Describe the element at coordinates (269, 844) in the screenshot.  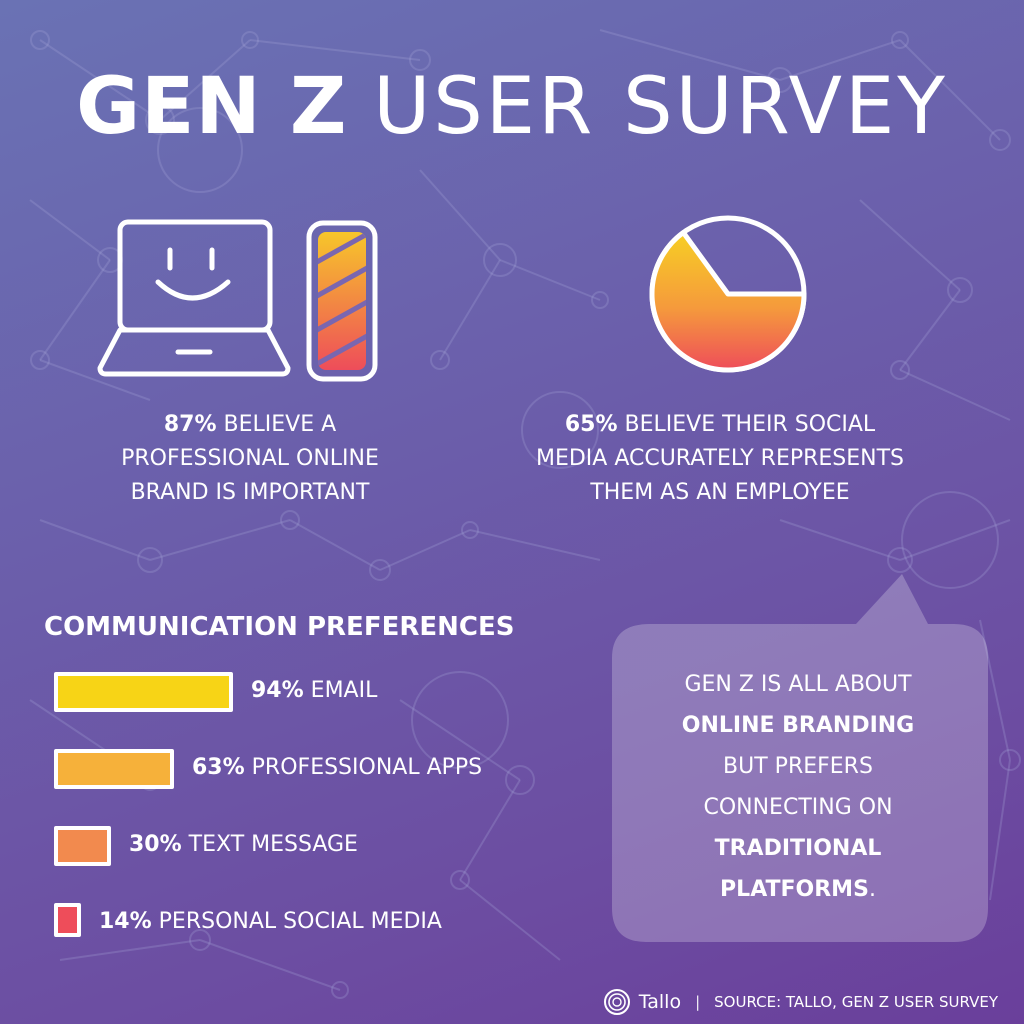
I see `bar-category-label: TEXT MESSAGE` at that location.